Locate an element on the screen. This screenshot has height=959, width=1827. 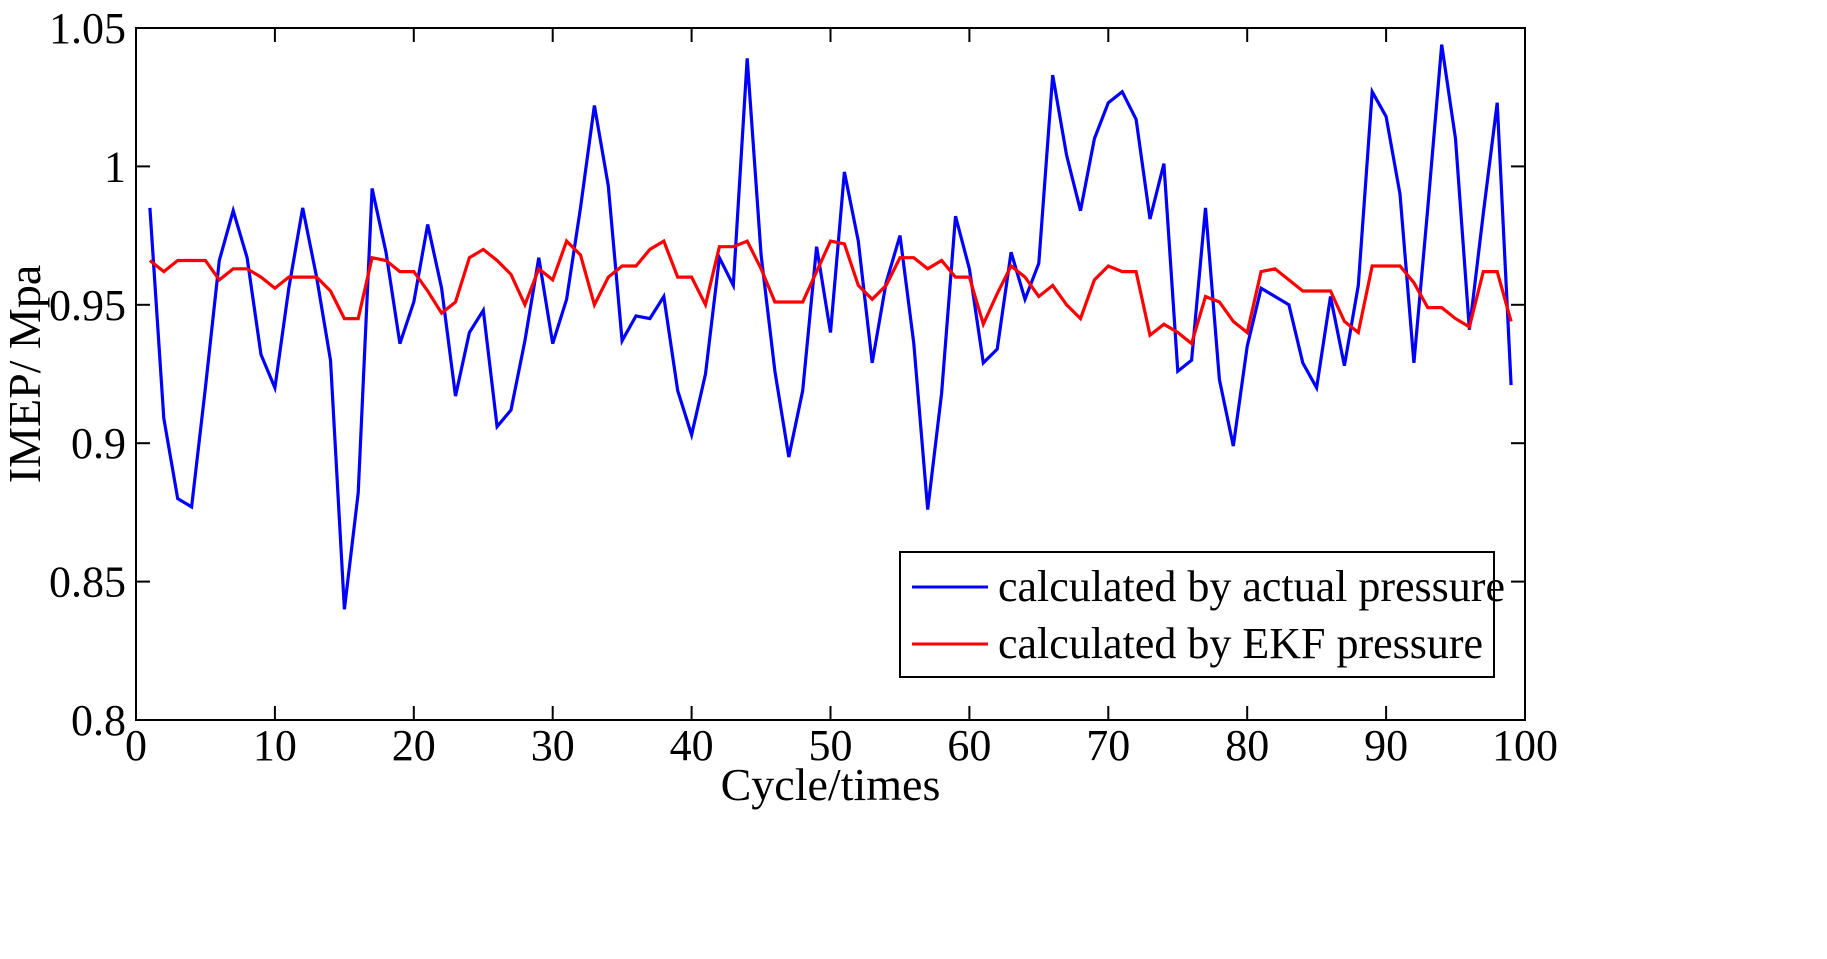
x-tick-label: 100 is located at coordinates (1525, 745).